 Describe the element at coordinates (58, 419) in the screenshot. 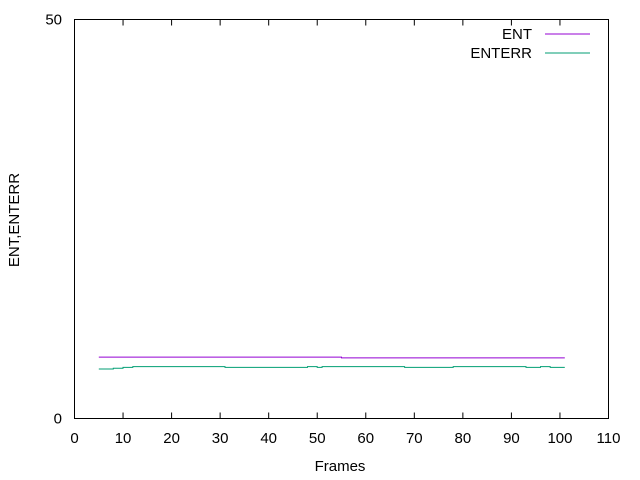

I see `y-tick-label: 0` at that location.